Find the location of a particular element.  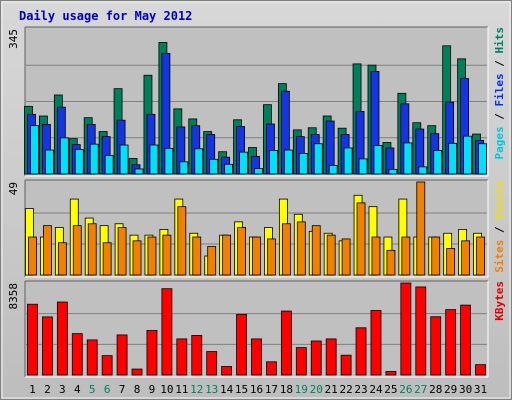

legend-label: Sites / Visits is located at coordinates (499, 226).